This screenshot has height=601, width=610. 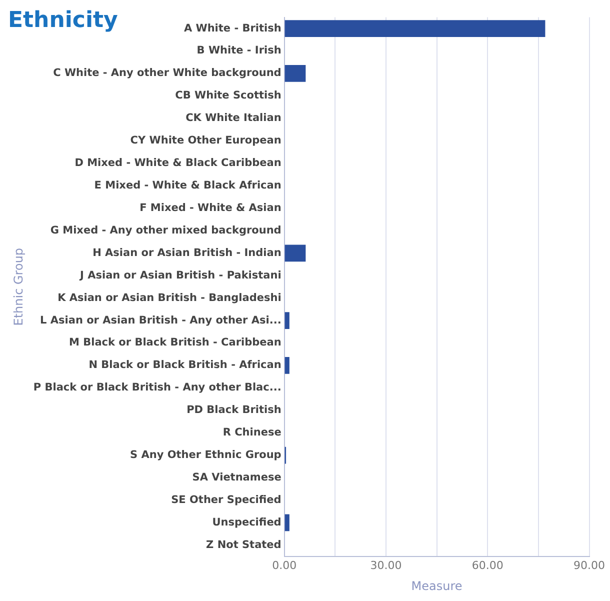 What do you see at coordinates (170, 298) in the screenshot?
I see `y-tick-label: K Asian or Asian British - Bangladeshi` at bounding box center [170, 298].